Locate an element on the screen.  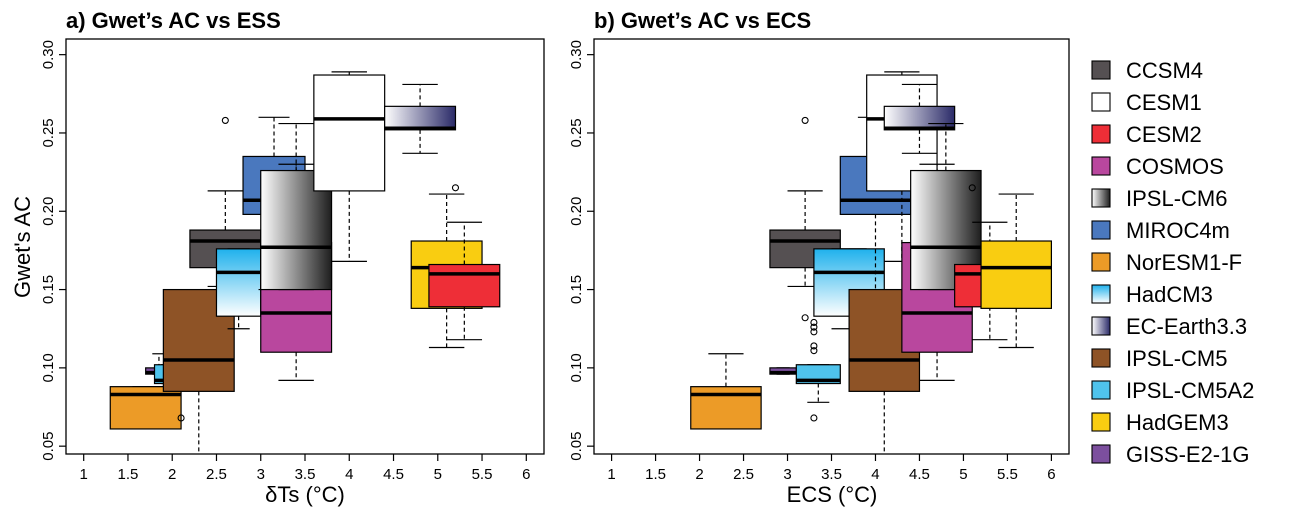
legend-item-ec-earth3-3: EC-Earth3.3 is located at coordinates (1169, 326).